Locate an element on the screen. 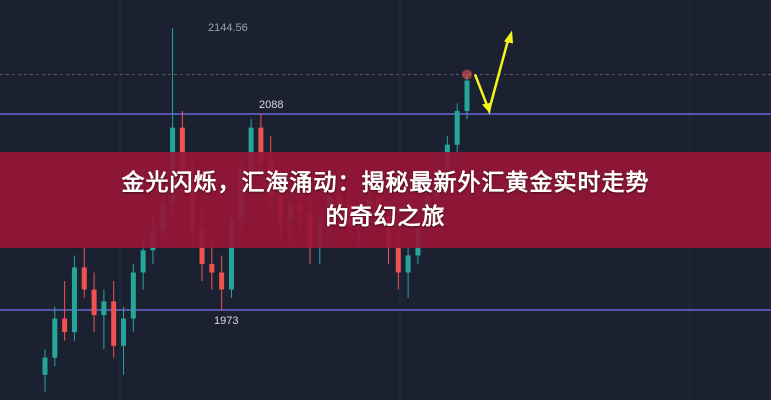 The image size is (771, 400). resistance-label: 2088 is located at coordinates (271, 105).